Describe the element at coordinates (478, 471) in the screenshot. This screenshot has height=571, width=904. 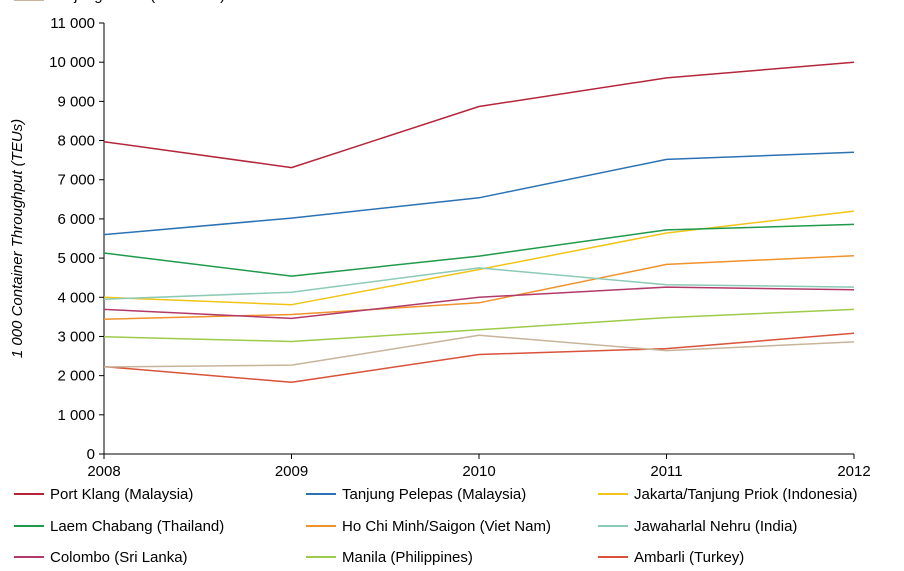
I see `x-tick-label: 2010` at that location.